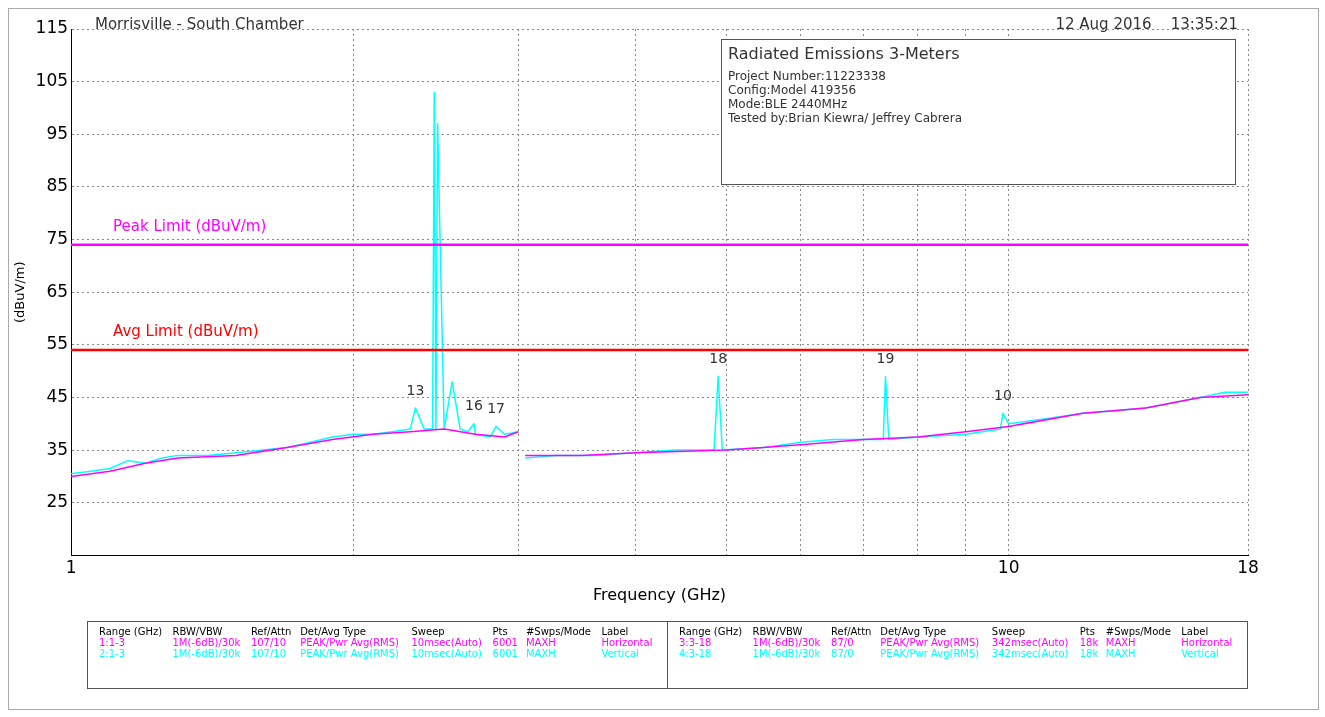 The image size is (1325, 717). What do you see at coordinates (57, 132) in the screenshot?
I see `y-tick-label: 95` at bounding box center [57, 132].